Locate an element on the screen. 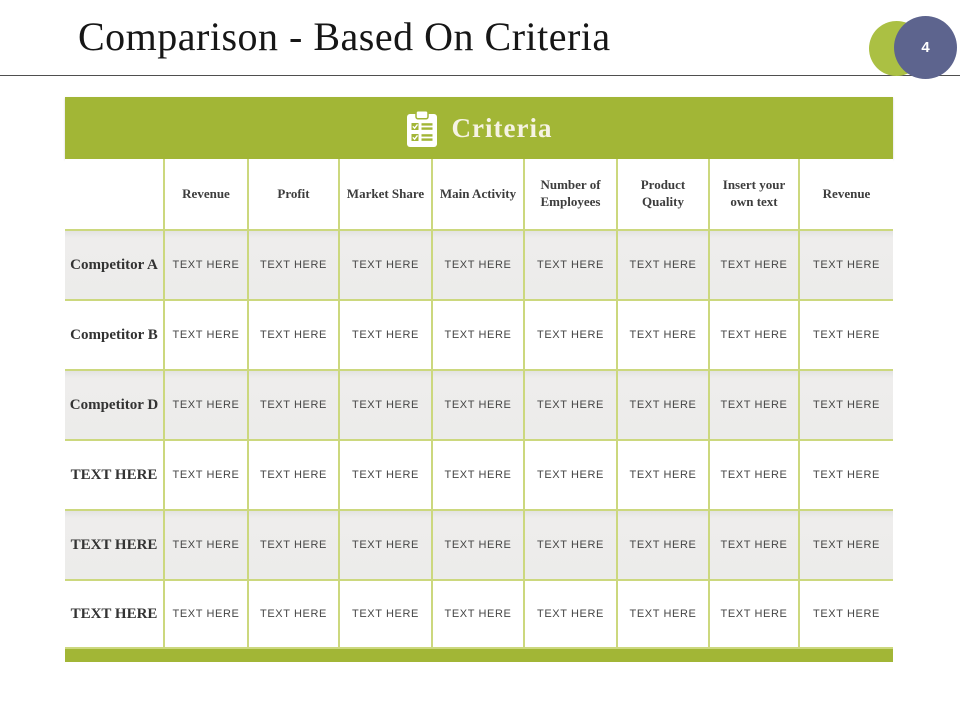  title-underline is located at coordinates (480, 75).